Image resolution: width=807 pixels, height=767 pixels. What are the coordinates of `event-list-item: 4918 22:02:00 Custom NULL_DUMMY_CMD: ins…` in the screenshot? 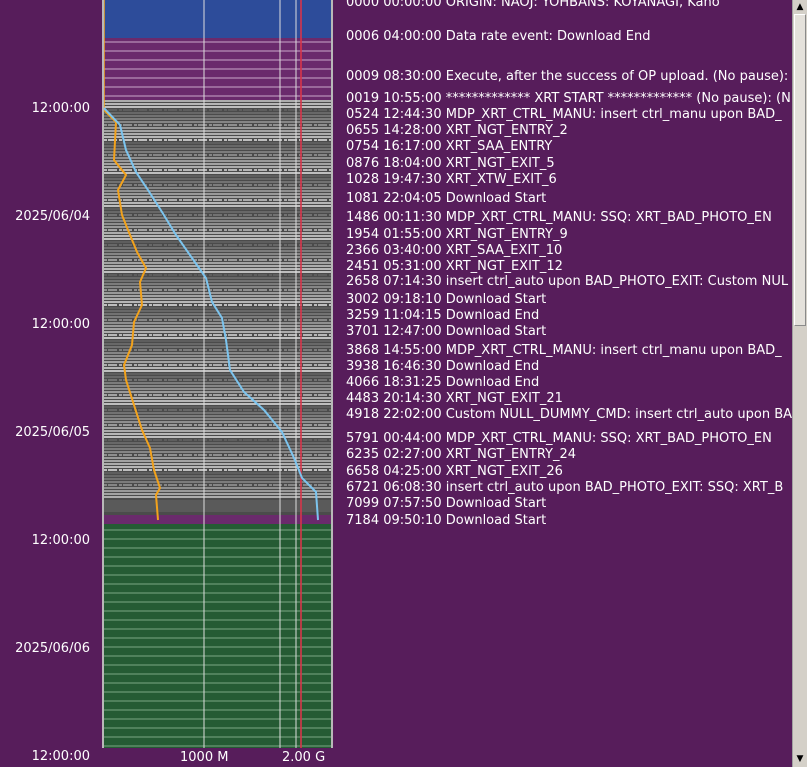 It's located at (569, 414).